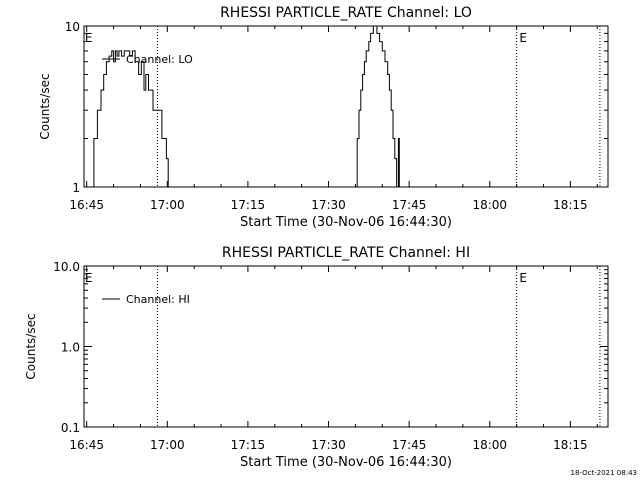 Image resolution: width=640 pixels, height=480 pixels. I want to click on chart1-x-tick-label: 17:45, so click(409, 205).